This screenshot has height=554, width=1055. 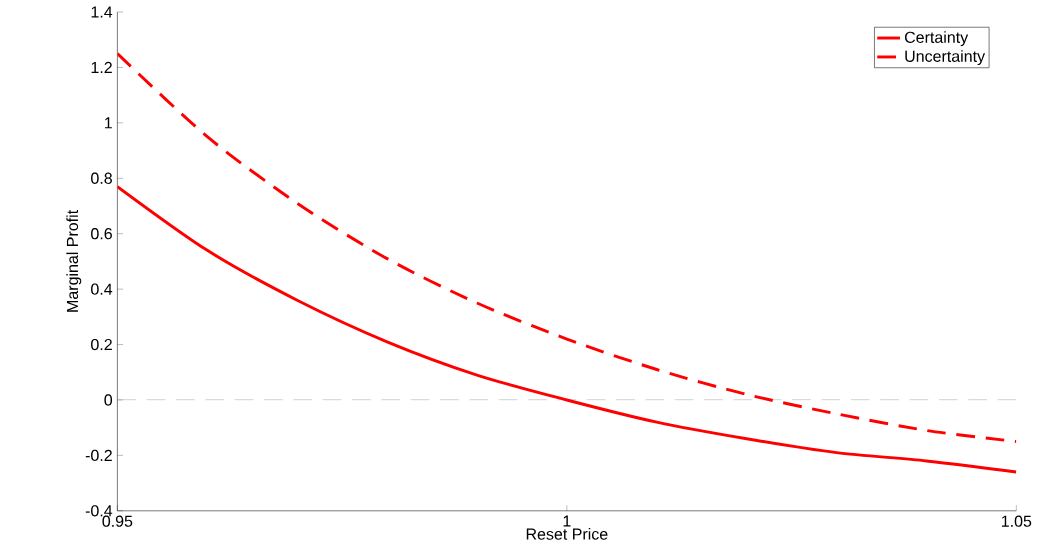 I want to click on y-tick-label: -0.4, so click(x=99, y=511).